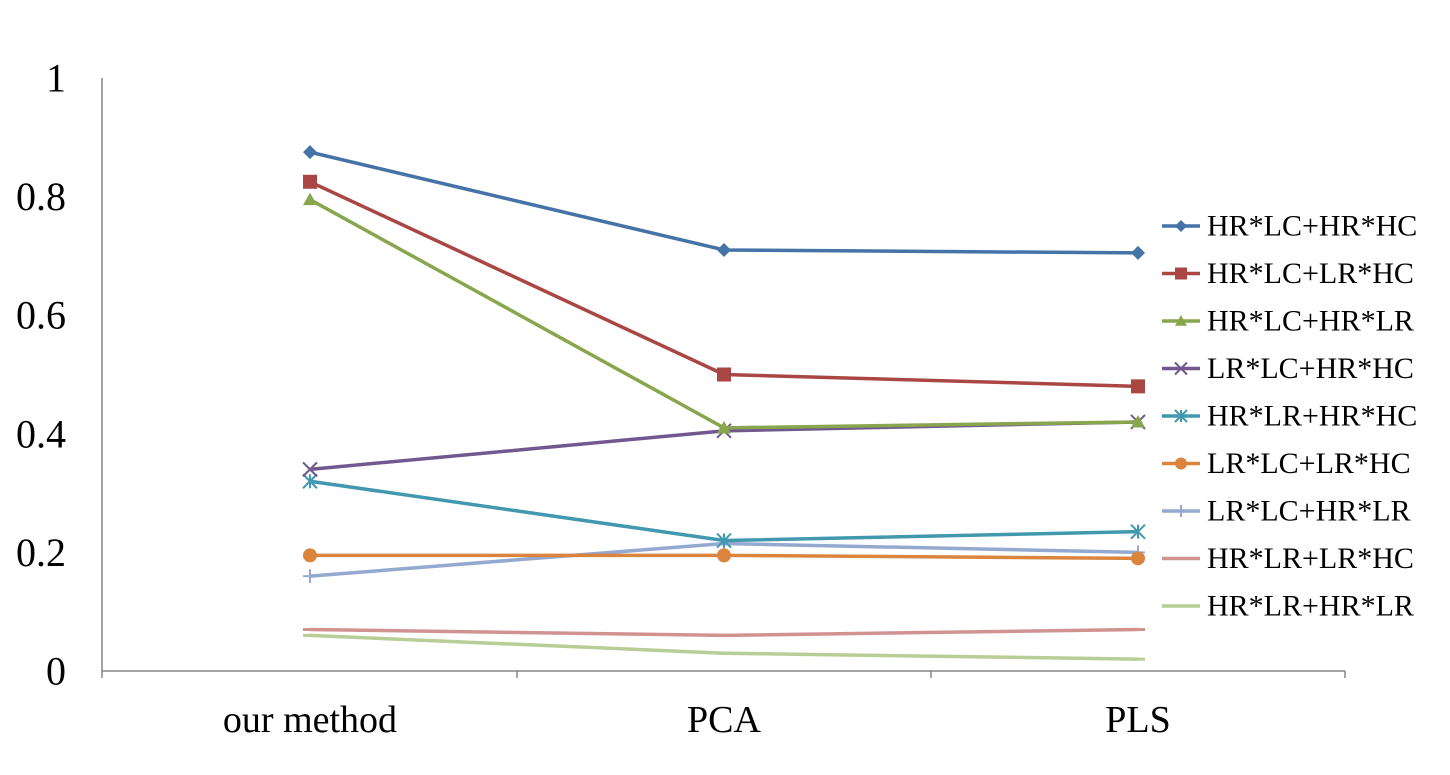 This screenshot has width=1450, height=775. Describe the element at coordinates (41, 196) in the screenshot. I see `y-tick-label: 0.8` at that location.